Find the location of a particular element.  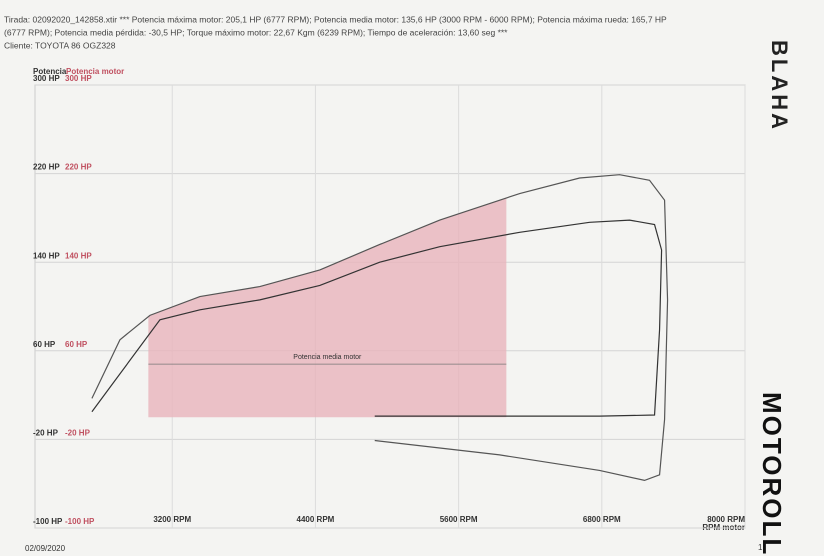

y2-tick-label: 60 HP is located at coordinates (76, 344).